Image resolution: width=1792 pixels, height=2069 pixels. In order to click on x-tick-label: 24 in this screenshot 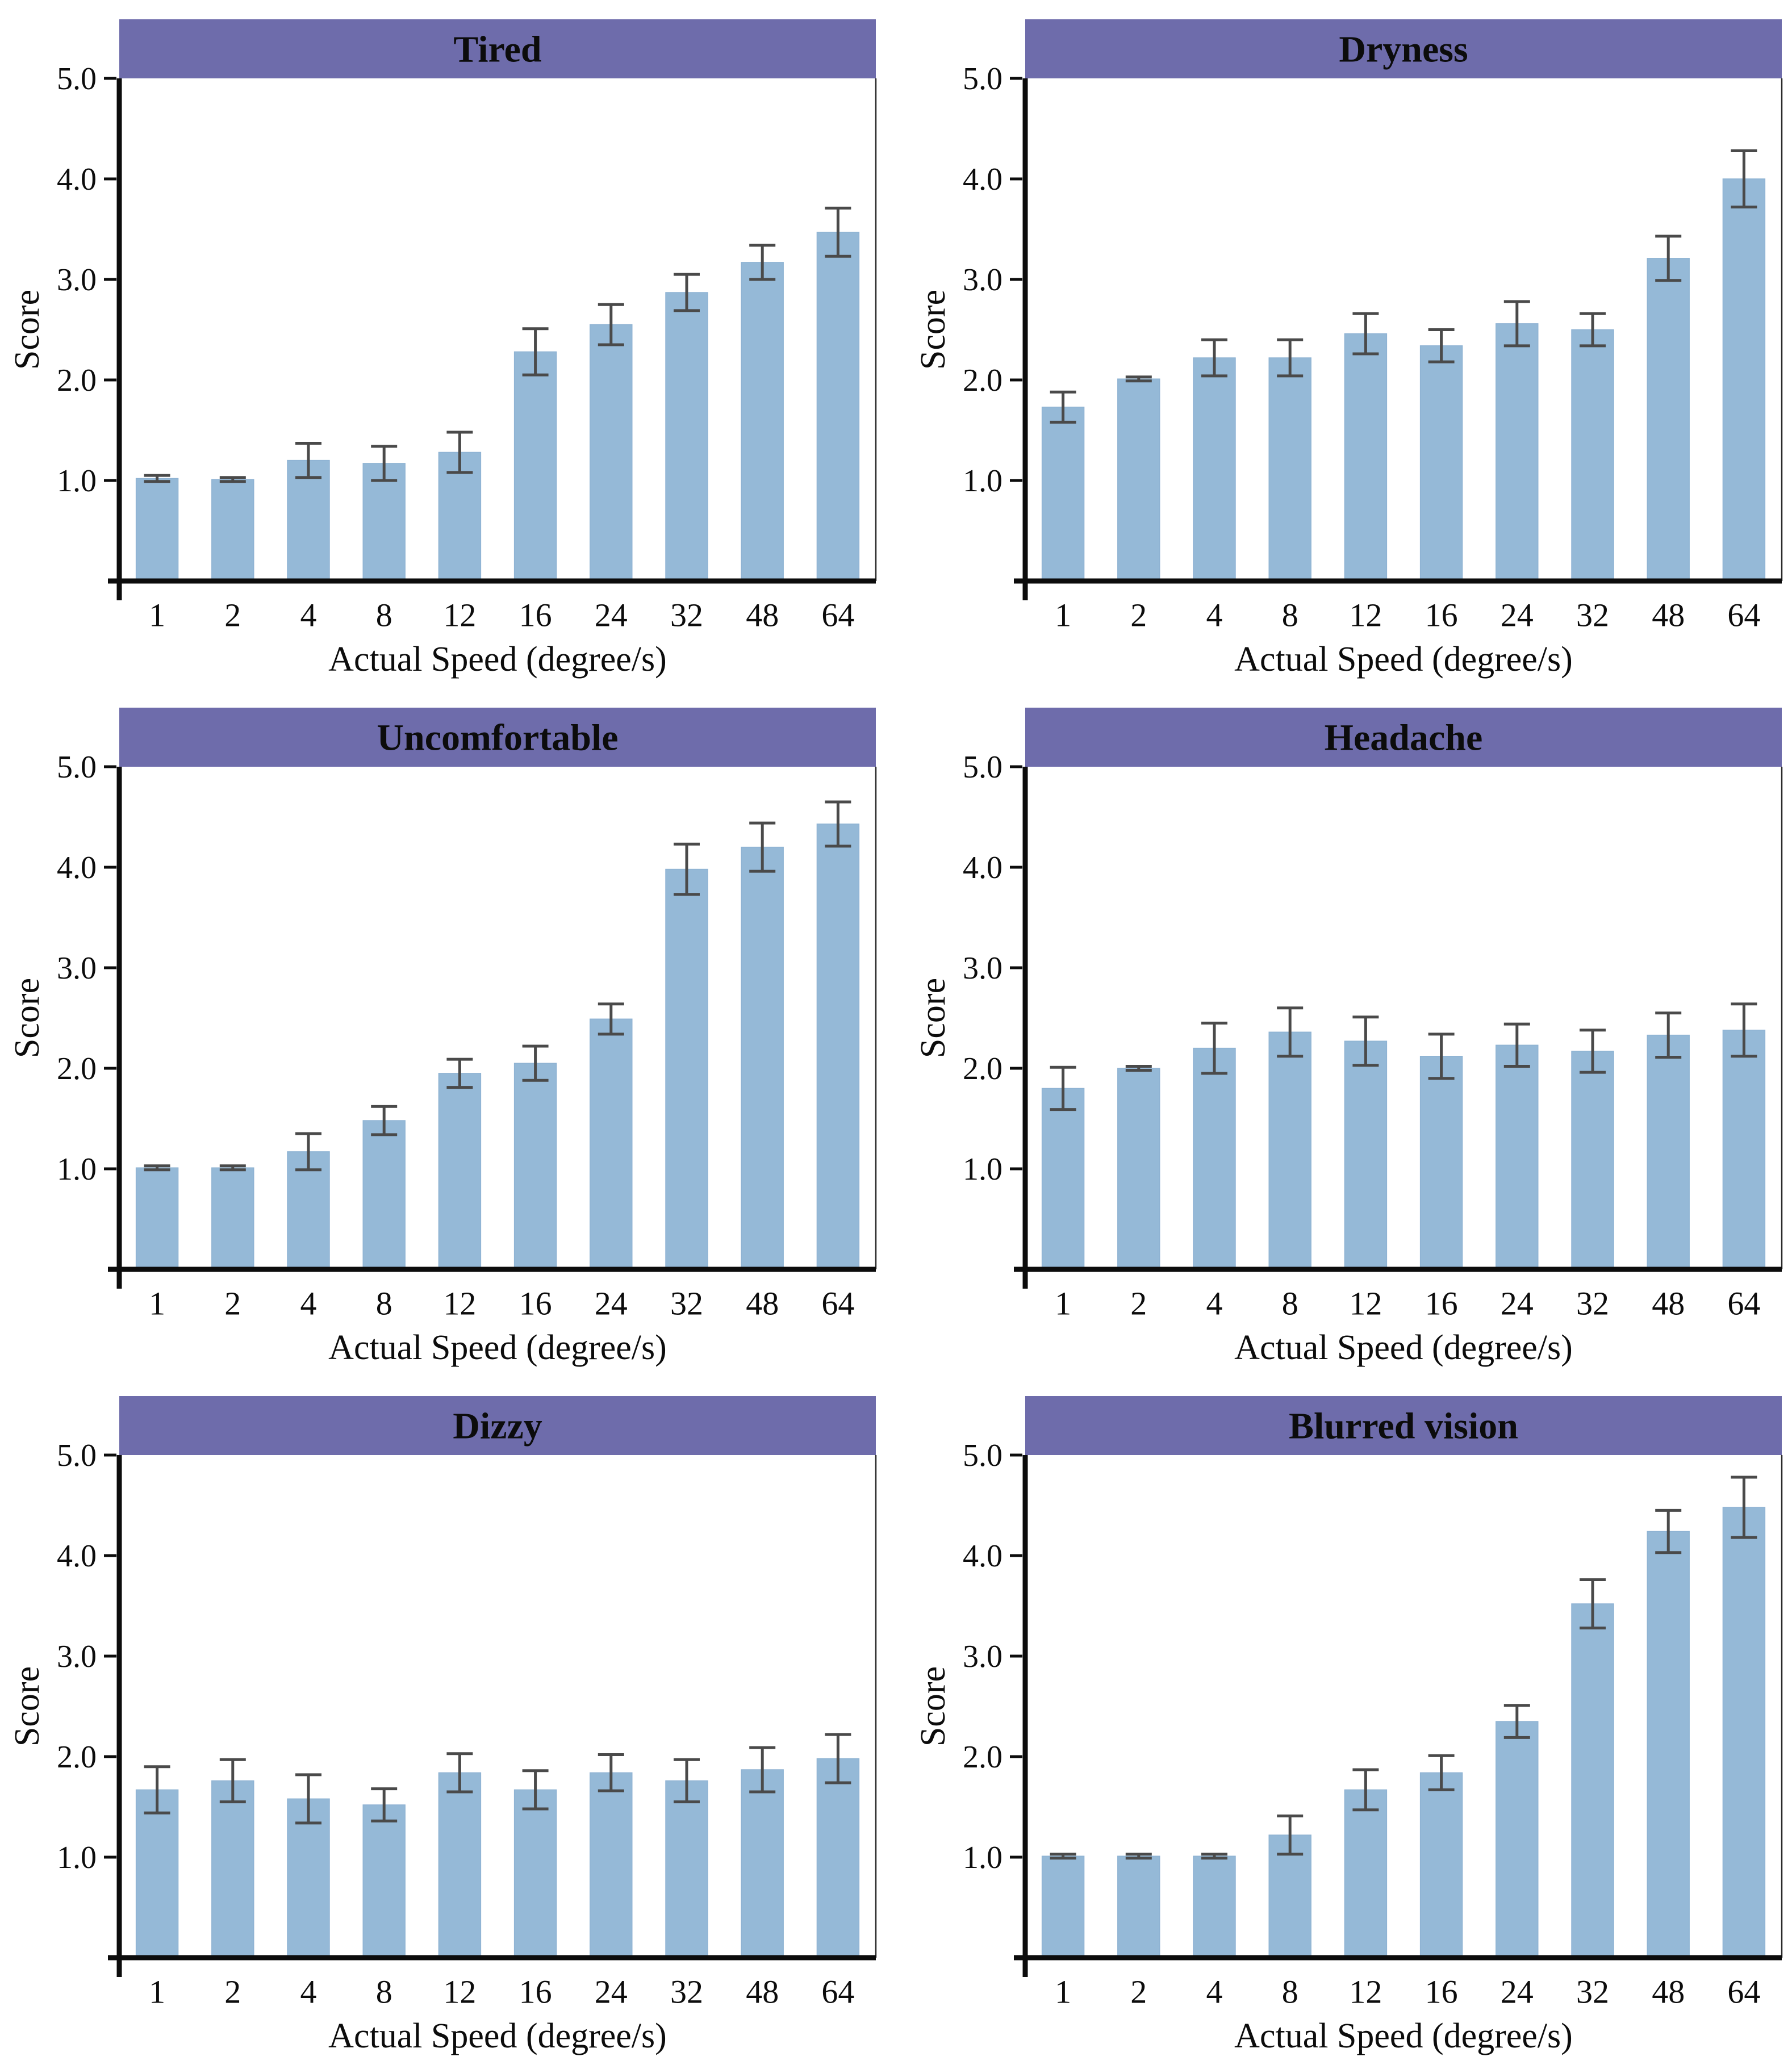, I will do `click(1518, 614)`.